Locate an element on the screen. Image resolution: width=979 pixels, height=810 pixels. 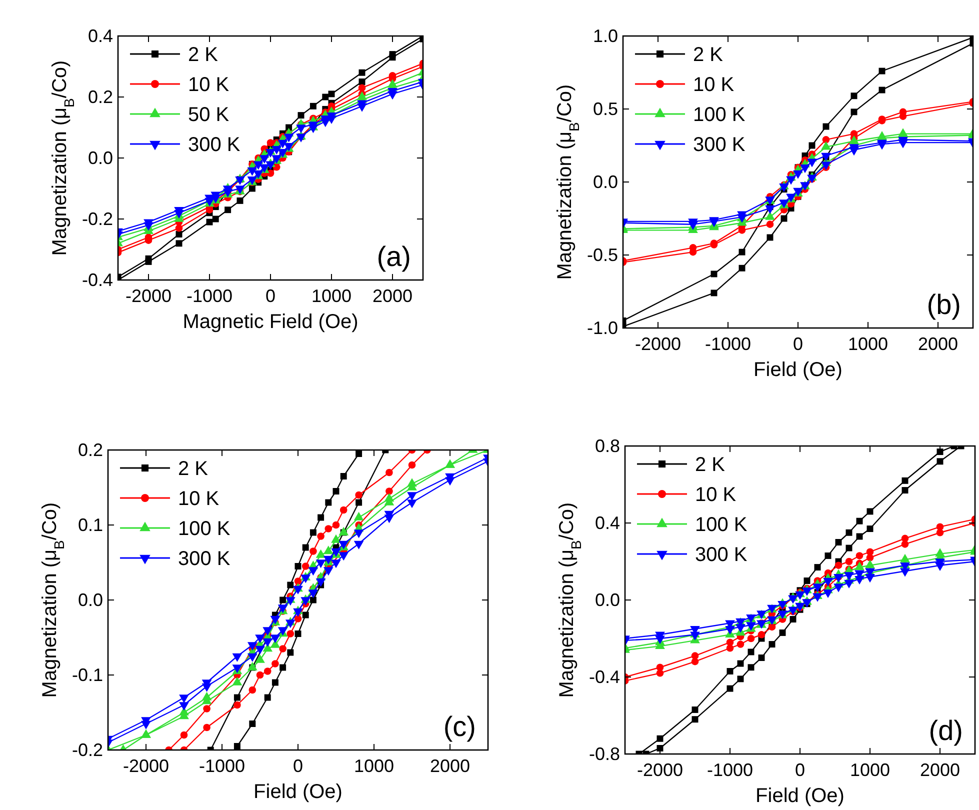
y-tick-label: 0.1 is located at coordinates (90, 525).